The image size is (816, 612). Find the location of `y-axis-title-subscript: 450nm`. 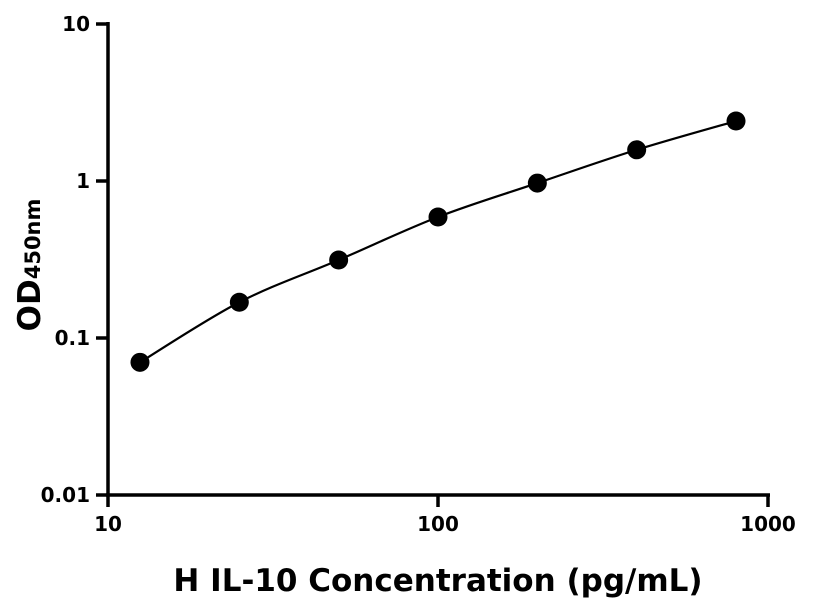

y-axis-title-subscript: 450nm is located at coordinates (33, 239).